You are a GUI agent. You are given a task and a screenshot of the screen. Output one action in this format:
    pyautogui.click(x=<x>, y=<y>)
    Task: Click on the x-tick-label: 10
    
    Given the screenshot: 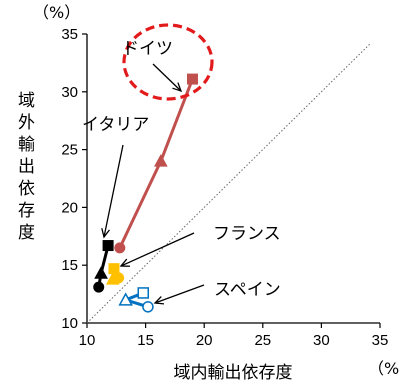 What is the action you would take?
    pyautogui.click(x=87, y=340)
    